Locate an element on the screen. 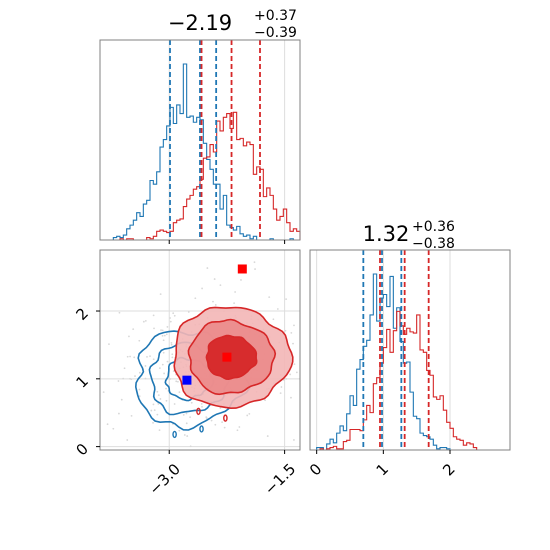 Image resolution: width=550 pixels, height=550 pixels. param1-title-sup: +0.37 is located at coordinates (275, 16).